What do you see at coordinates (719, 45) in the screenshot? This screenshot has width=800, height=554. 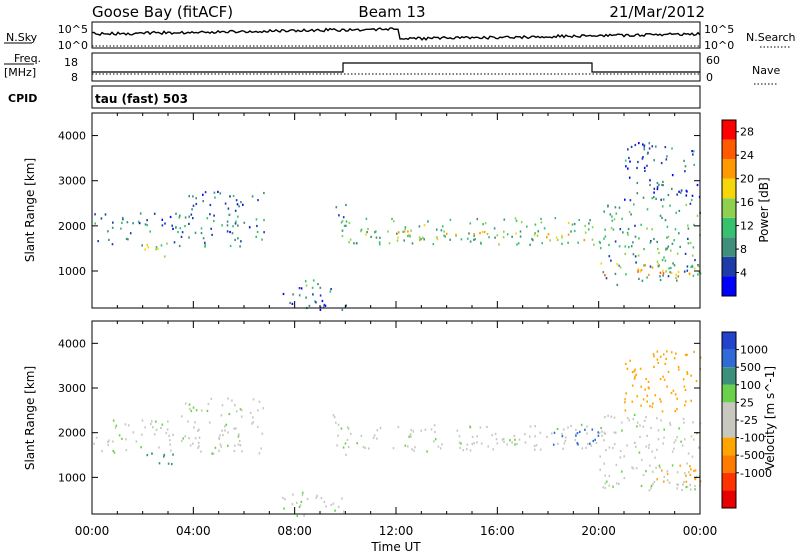 I see `nsearch-tick-bottom: 10^0` at bounding box center [719, 45].